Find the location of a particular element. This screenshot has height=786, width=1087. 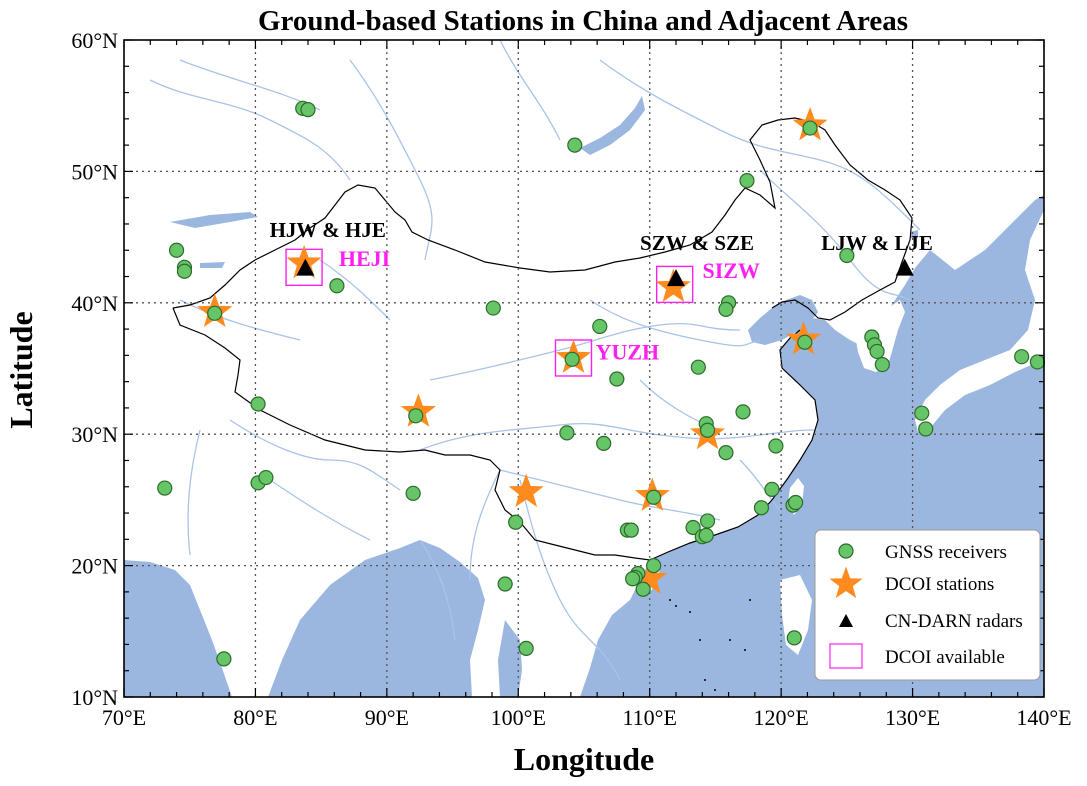

x-tick-label-2: 90°E is located at coordinates (387, 717).